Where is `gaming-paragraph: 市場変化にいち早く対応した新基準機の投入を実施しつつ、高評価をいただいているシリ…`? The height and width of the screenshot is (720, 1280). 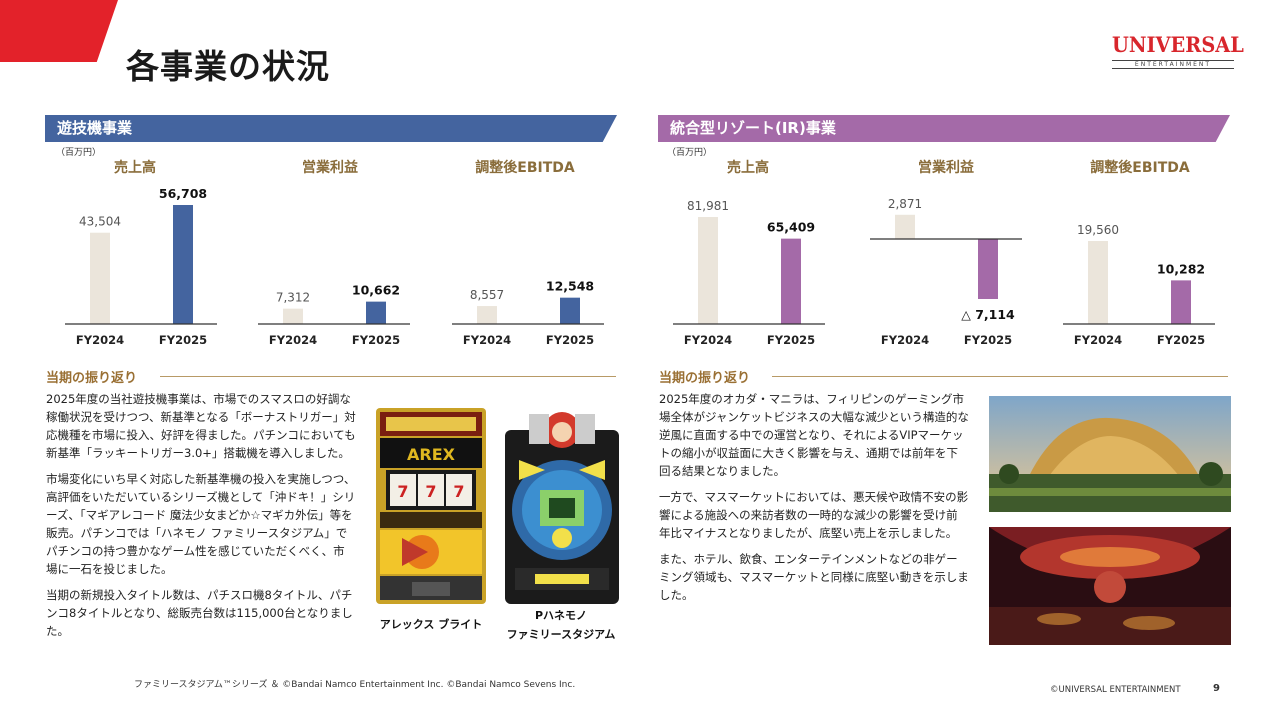 gaming-paragraph: 市場変化にいち早く対応した新基準機の投入を実施しつつ、高評価をいただいているシリ… is located at coordinates (201, 524).